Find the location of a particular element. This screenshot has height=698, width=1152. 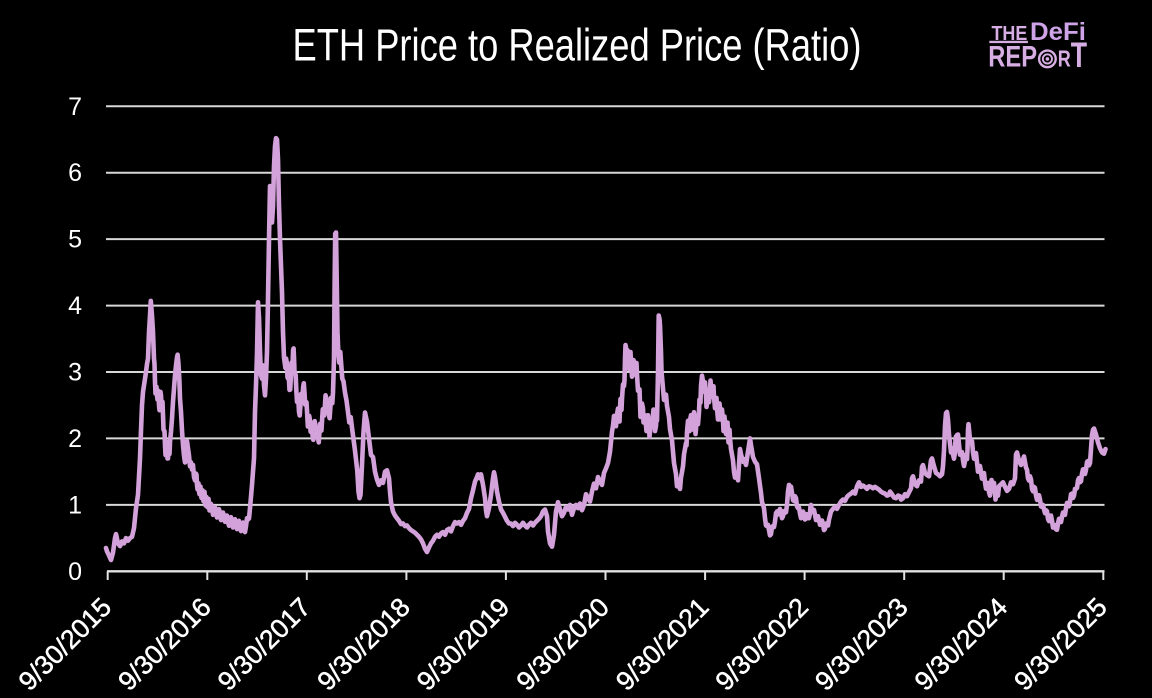

svg-text: 9/30/2016 is located at coordinates (164, 644).